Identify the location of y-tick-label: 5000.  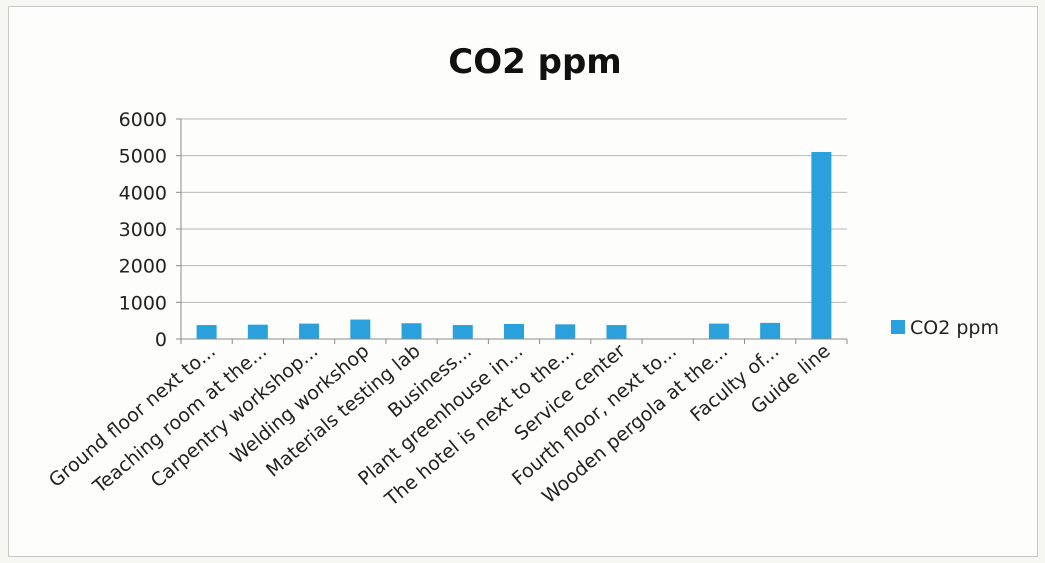
(143, 157).